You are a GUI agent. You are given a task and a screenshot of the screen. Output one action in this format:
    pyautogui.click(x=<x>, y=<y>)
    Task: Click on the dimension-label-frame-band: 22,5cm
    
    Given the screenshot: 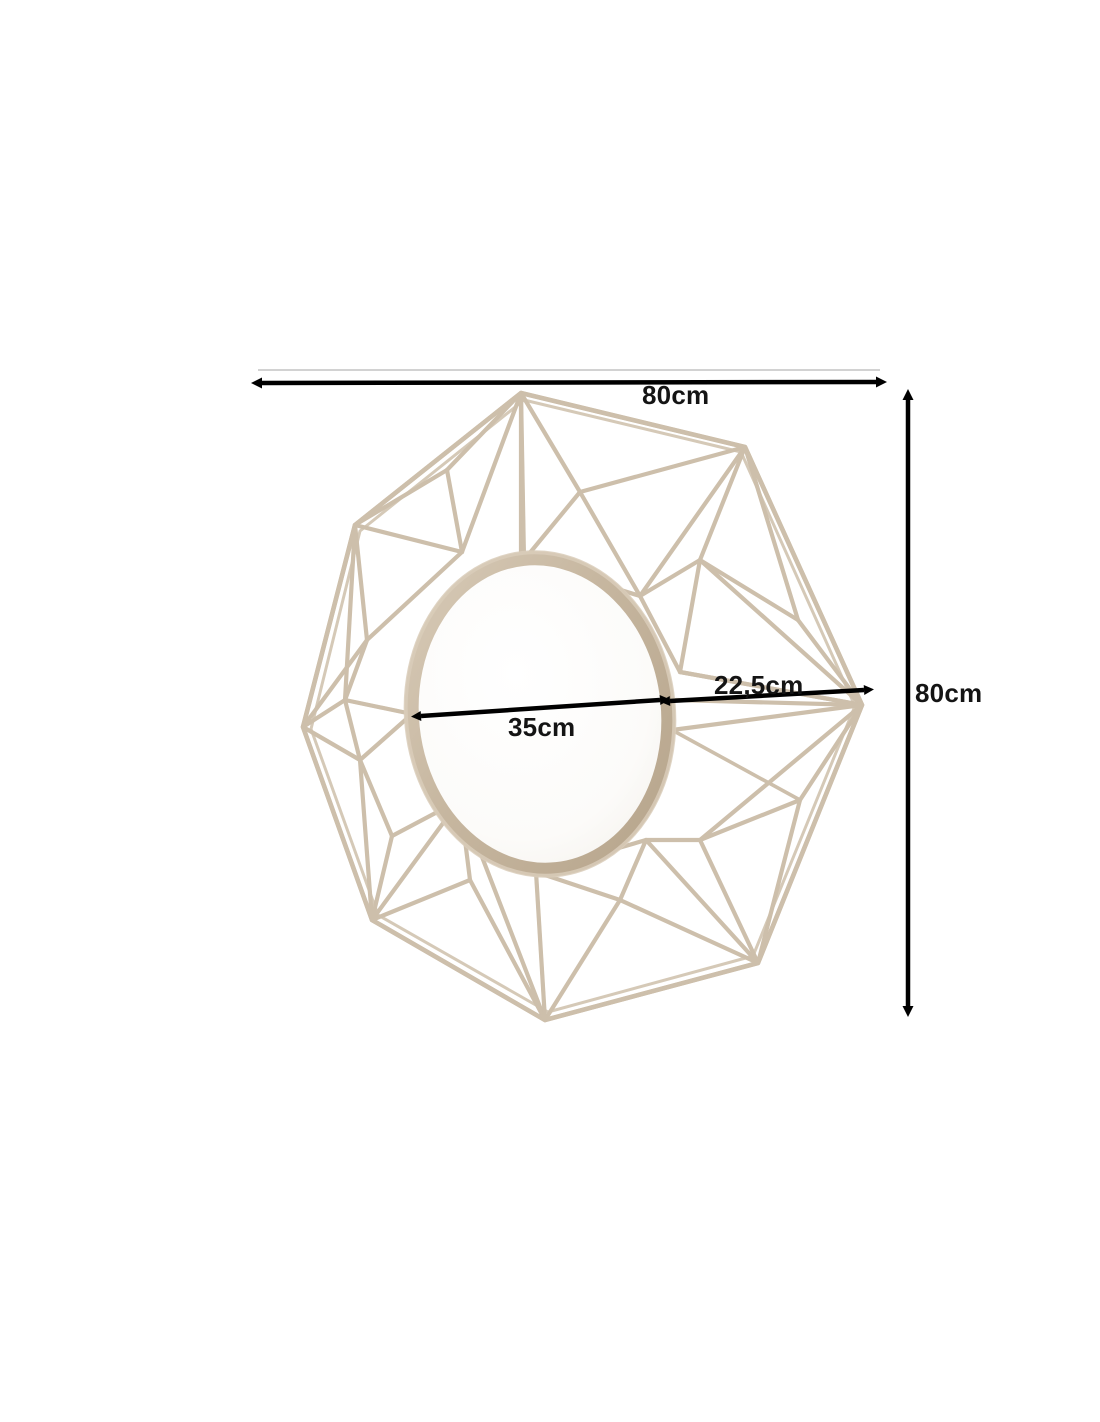 What is the action you would take?
    pyautogui.click(x=759, y=685)
    